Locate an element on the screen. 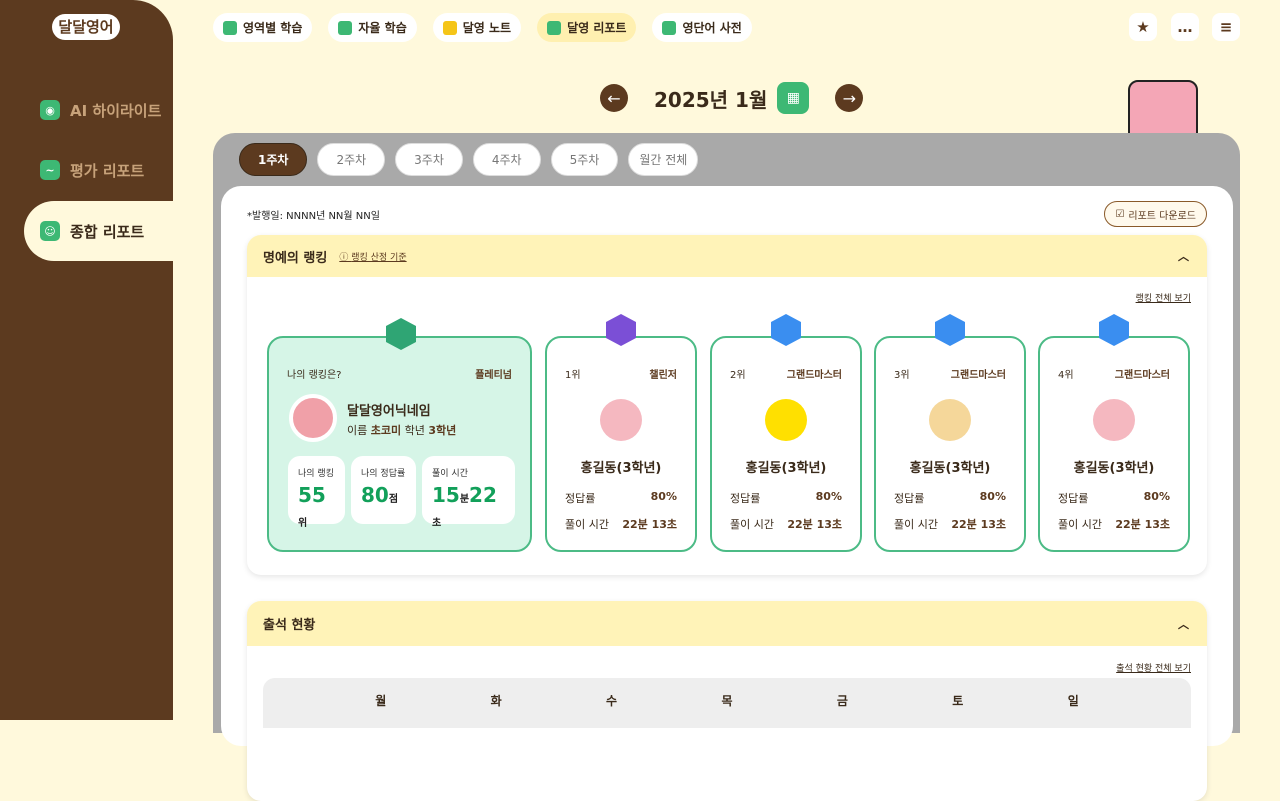 The width and height of the screenshot is (1280, 801). next-month-button: → is located at coordinates (849, 98).